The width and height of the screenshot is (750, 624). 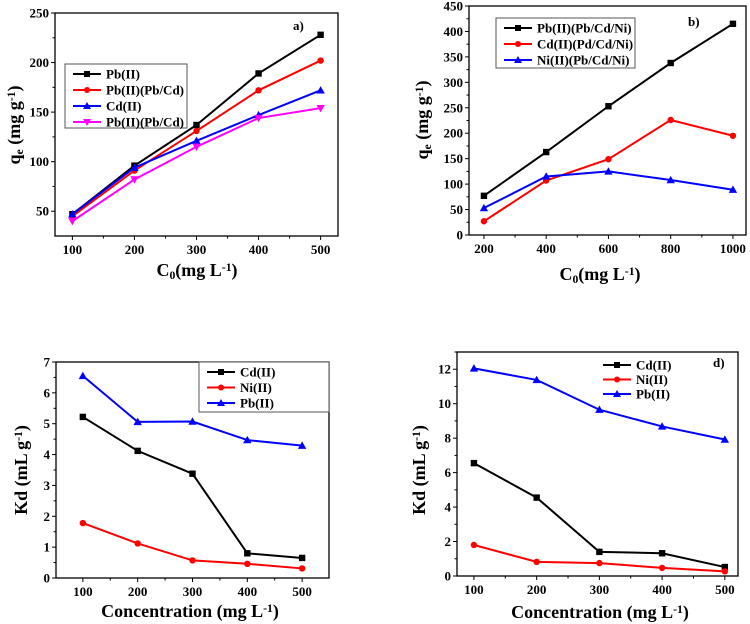 What do you see at coordinates (583, 60) in the screenshot?
I see `legend-label: Ni(II)(Pb/Cd/Ni)` at bounding box center [583, 60].